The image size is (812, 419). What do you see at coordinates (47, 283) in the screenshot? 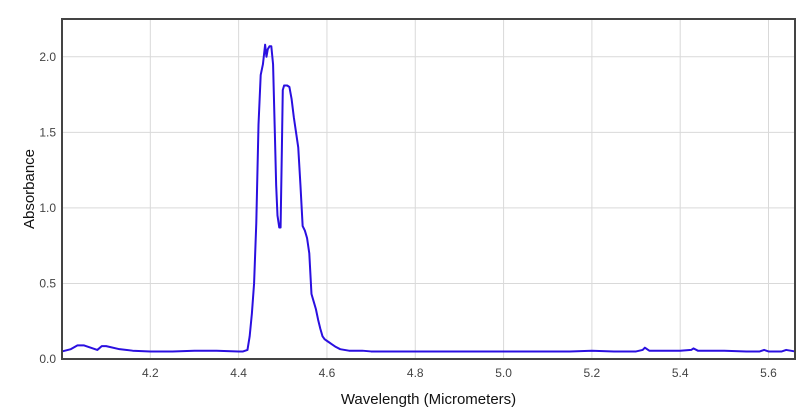
I see `y-tick-label: 0.5` at bounding box center [47, 283].